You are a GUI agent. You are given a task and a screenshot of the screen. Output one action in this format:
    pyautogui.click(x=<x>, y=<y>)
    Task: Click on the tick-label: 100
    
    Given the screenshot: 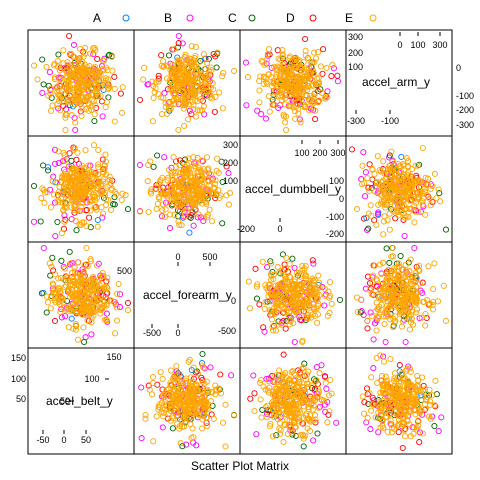 What is the action you would take?
    pyautogui.click(x=91, y=379)
    